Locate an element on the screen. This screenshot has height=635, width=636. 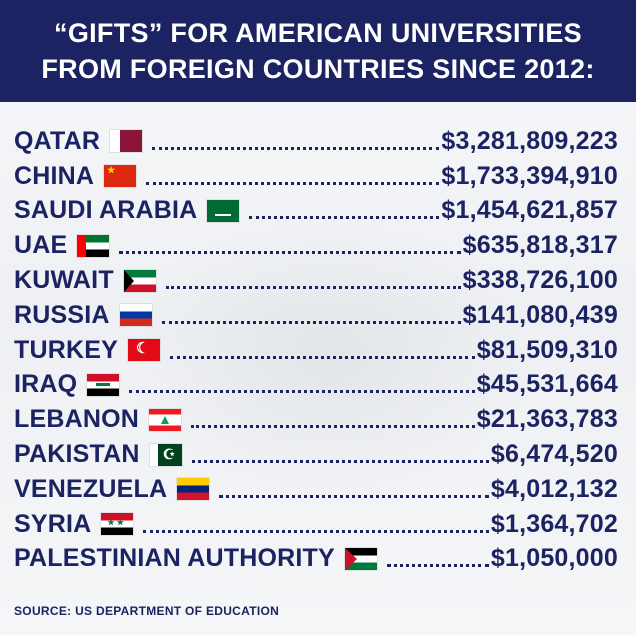
list-item: VENEZUELA $4,012,132 is located at coordinates (316, 489).